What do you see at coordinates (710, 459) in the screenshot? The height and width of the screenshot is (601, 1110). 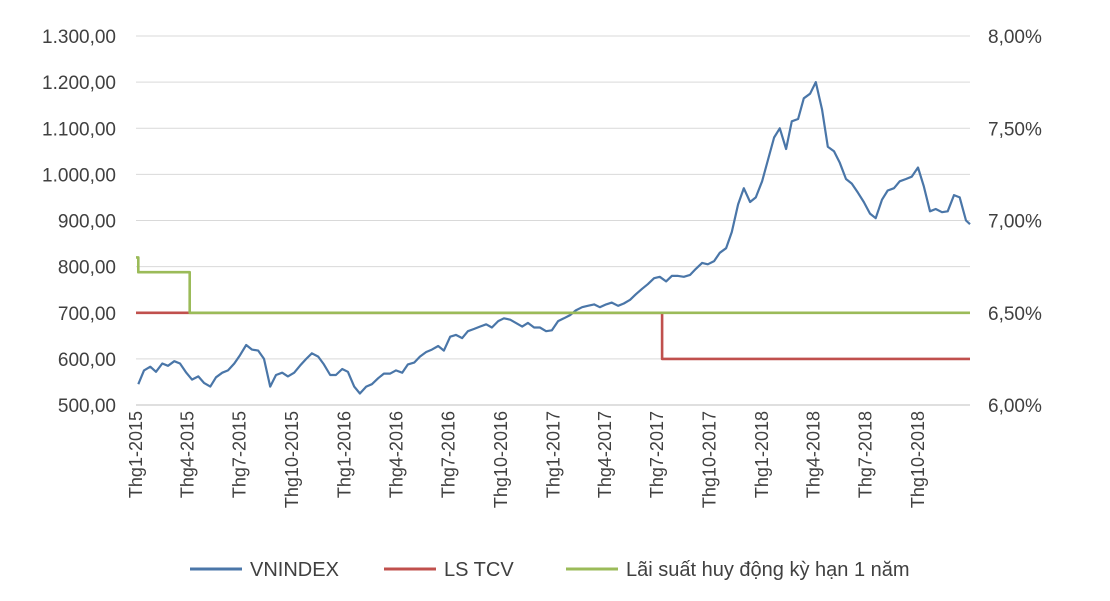 I see `x-tick-label: Thg10-2017` at bounding box center [710, 459].